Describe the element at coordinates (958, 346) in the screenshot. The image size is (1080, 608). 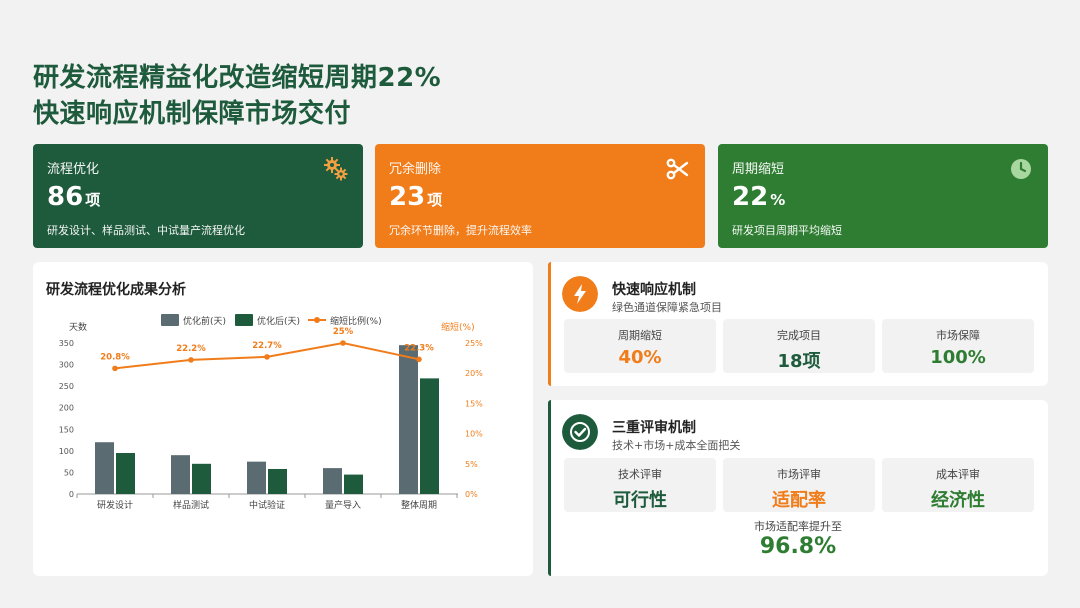
I see `stat-box: 市场保障 100%` at that location.